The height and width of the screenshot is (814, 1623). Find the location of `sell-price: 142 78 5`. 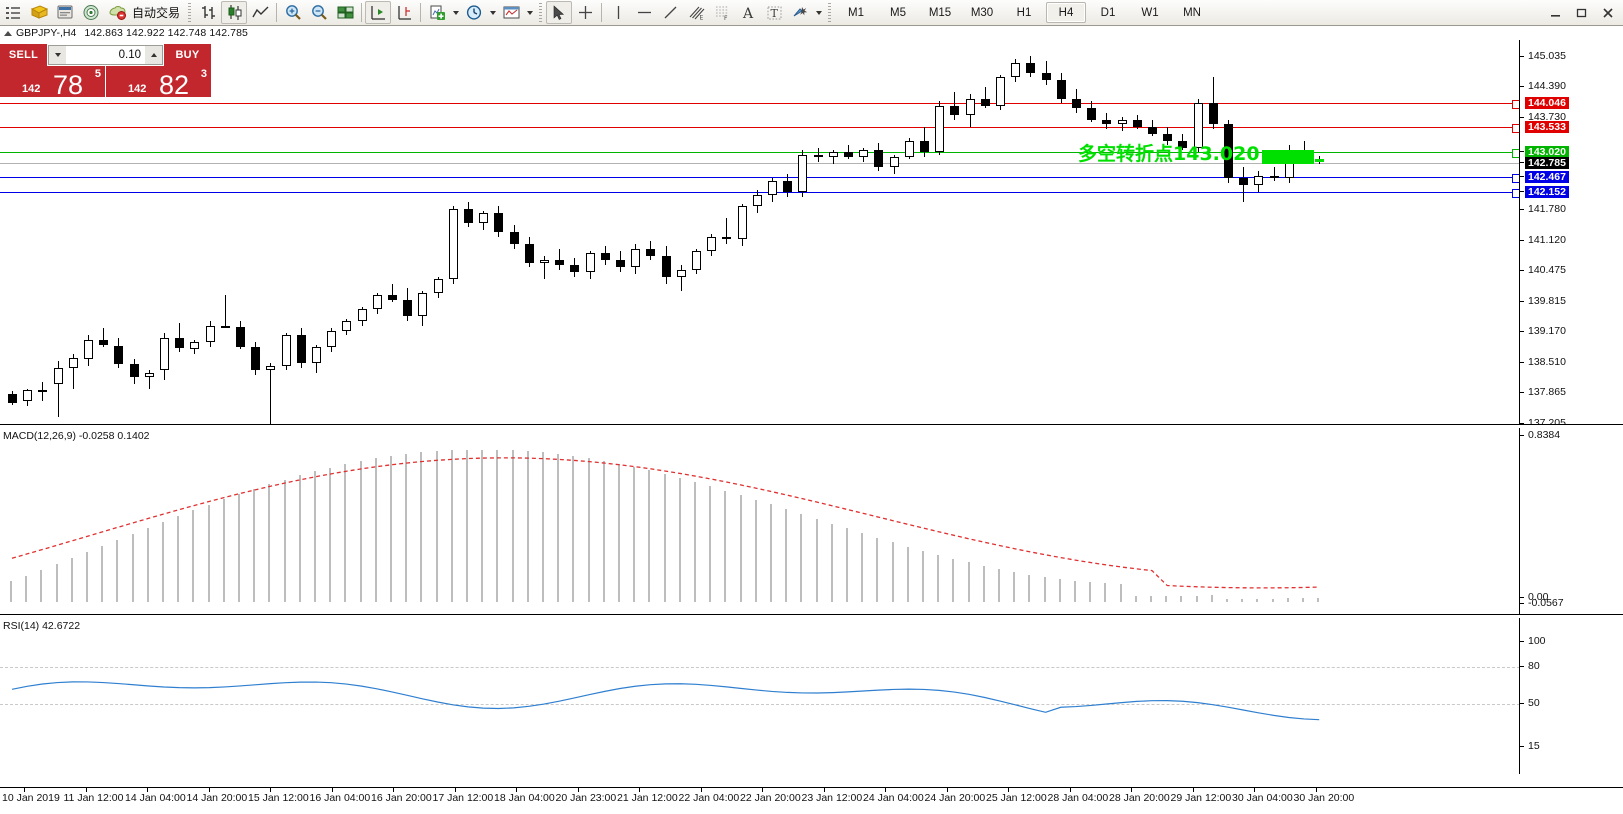

sell-price: 142 78 5 is located at coordinates (52, 82).